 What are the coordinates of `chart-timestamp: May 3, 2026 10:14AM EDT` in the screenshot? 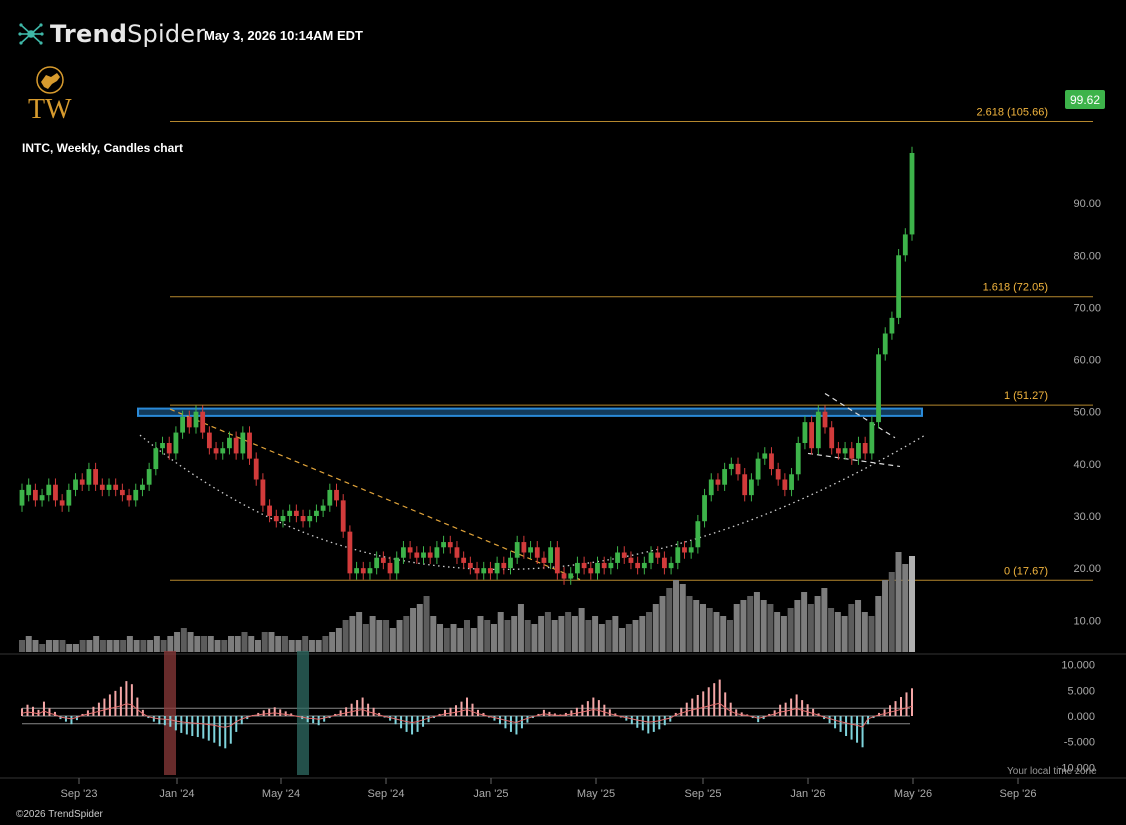 It's located at (283, 35).